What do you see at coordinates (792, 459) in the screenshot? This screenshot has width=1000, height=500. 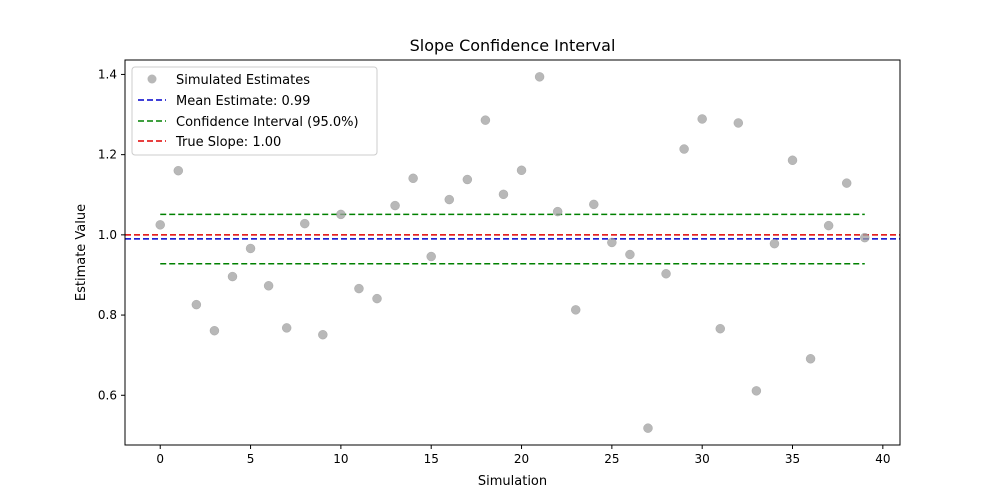 I see `x-tick-label: 35` at bounding box center [792, 459].